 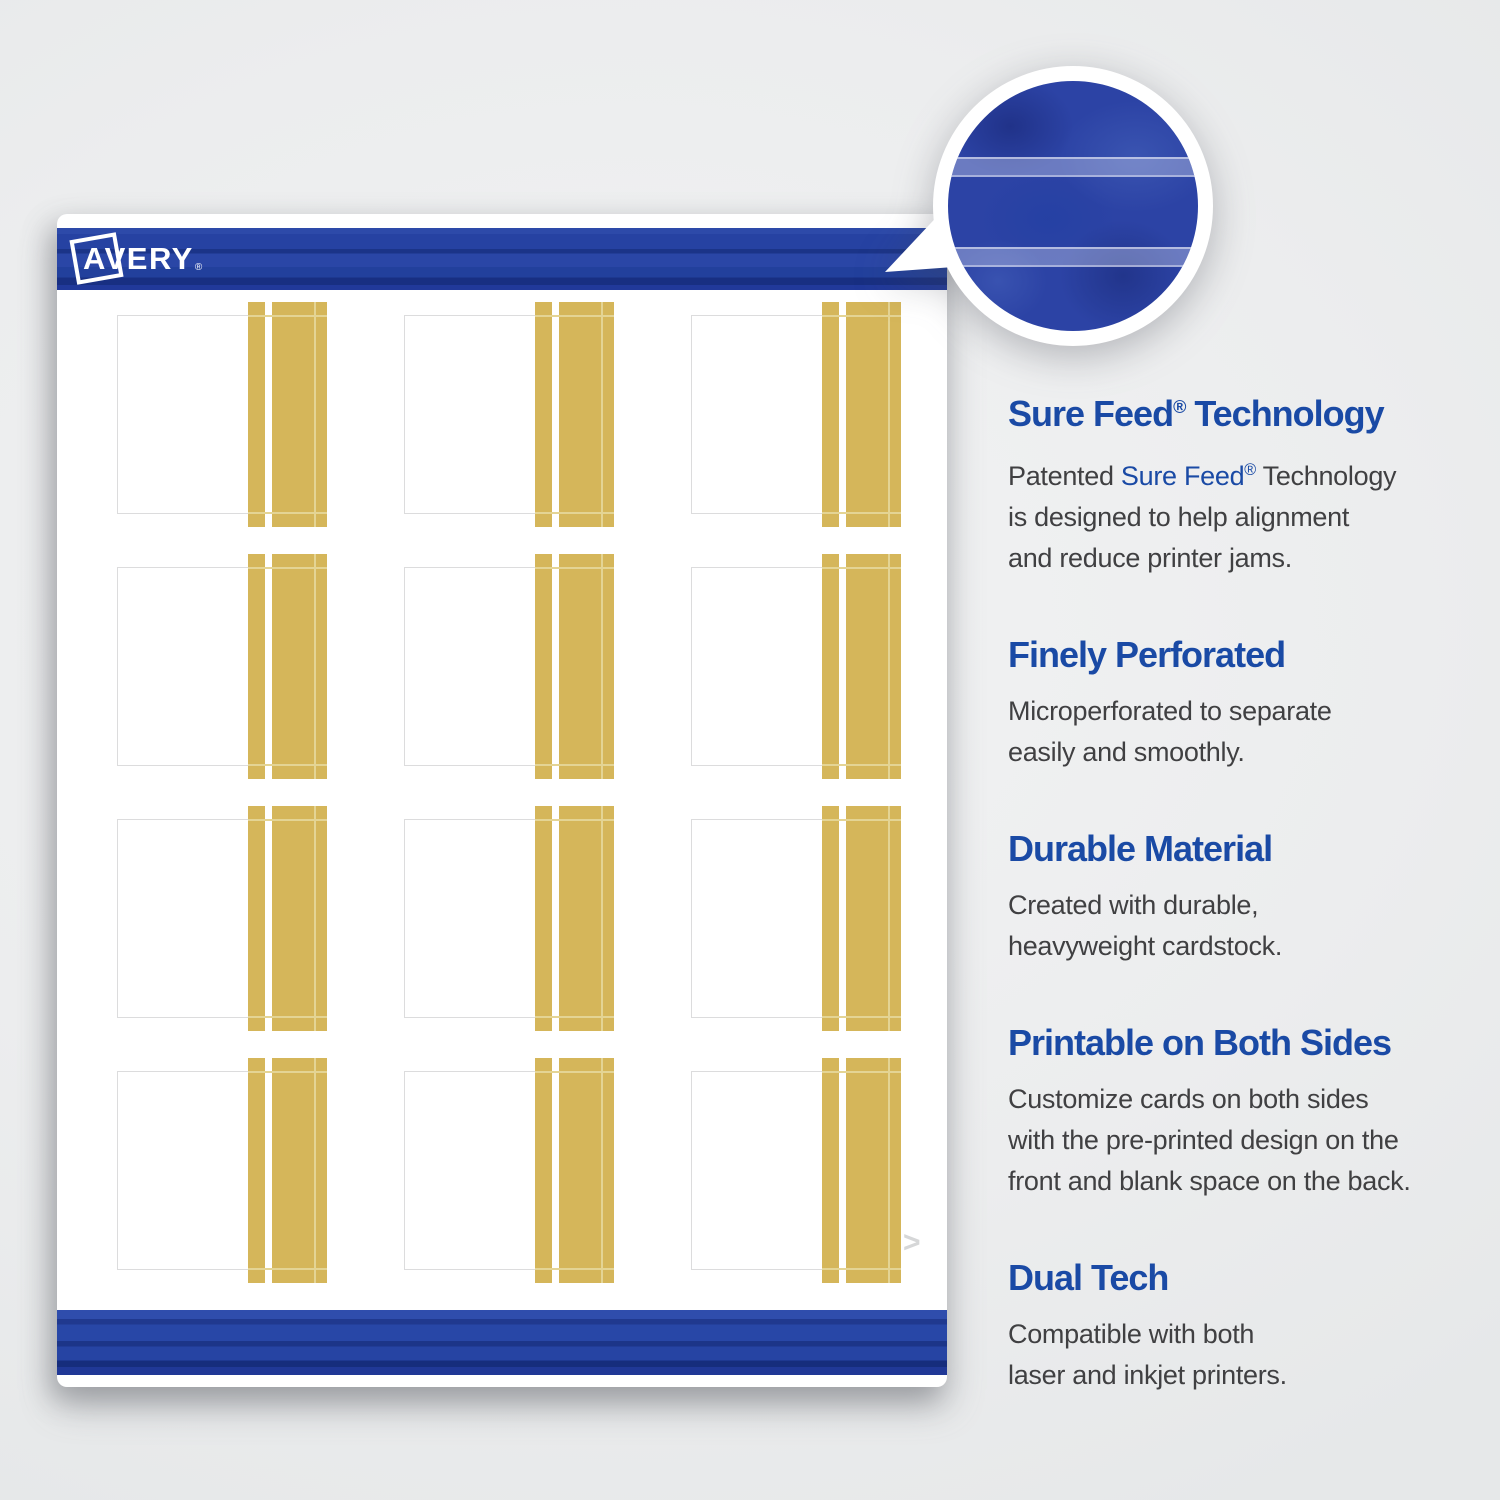 I want to click on callout-disc, so click(x=1073, y=206).